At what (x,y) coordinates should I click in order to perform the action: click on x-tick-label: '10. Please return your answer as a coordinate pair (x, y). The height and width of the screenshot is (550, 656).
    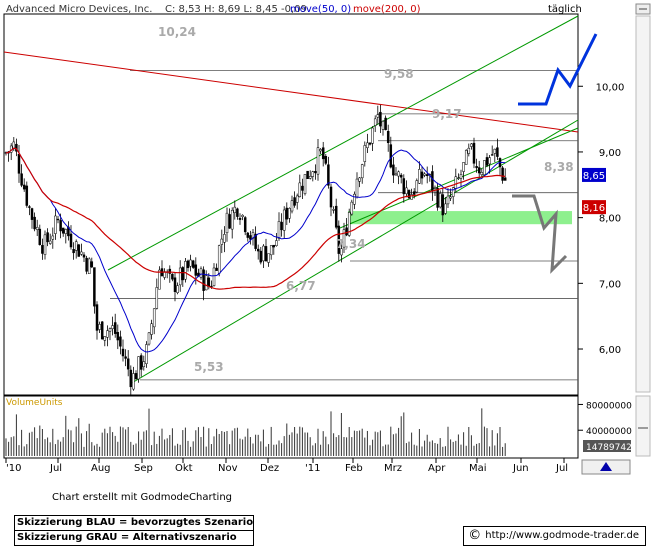
    Looking at the image, I should click on (13, 468).